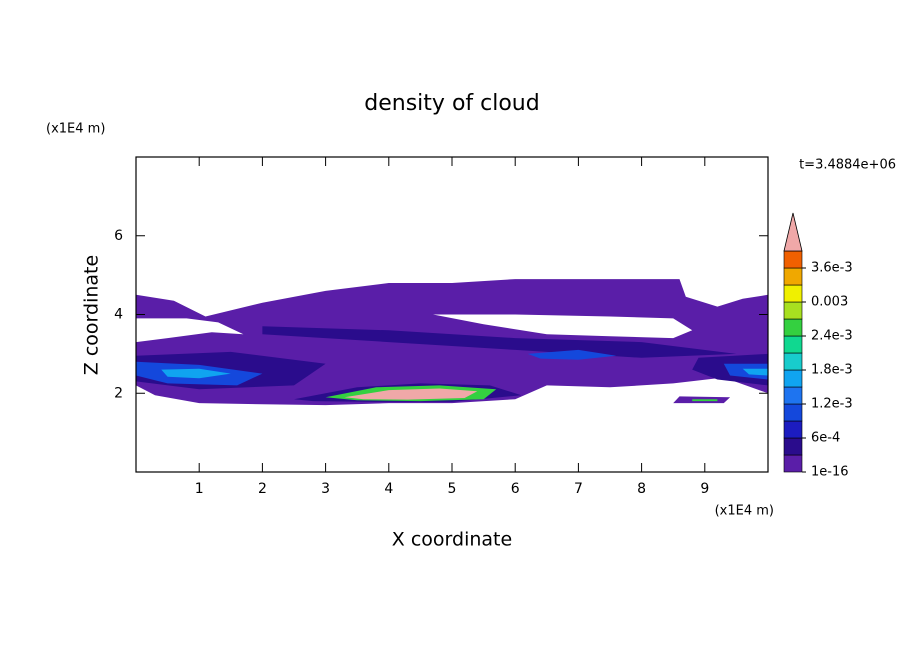 The width and height of the screenshot is (904, 654). What do you see at coordinates (793, 232) in the screenshot?
I see `colorbar-overflow` at bounding box center [793, 232].